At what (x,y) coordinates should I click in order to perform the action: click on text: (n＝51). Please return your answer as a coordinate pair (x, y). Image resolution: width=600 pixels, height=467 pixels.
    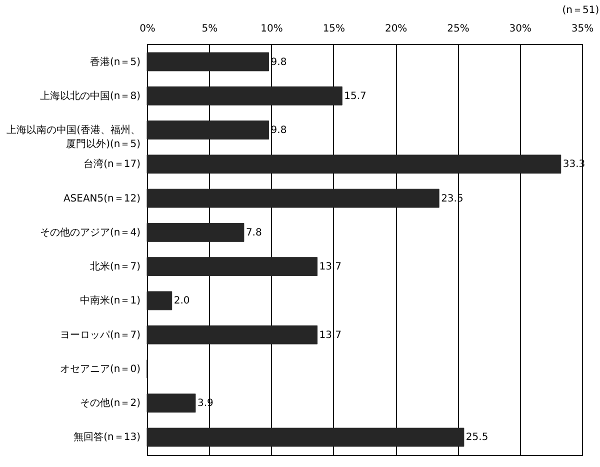
    Looking at the image, I should click on (581, 10).